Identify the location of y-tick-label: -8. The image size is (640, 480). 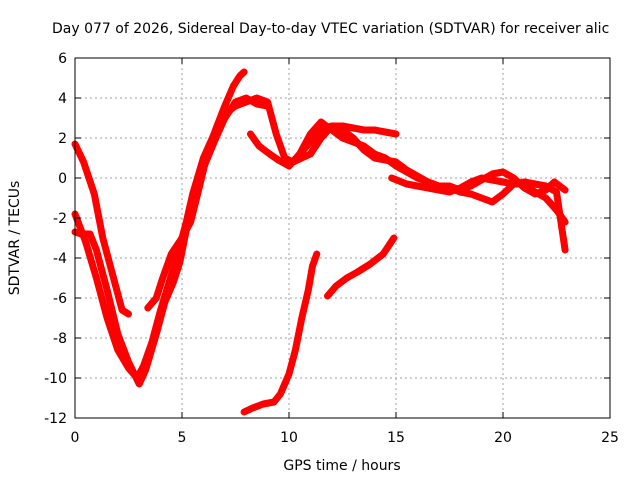
(60, 339).